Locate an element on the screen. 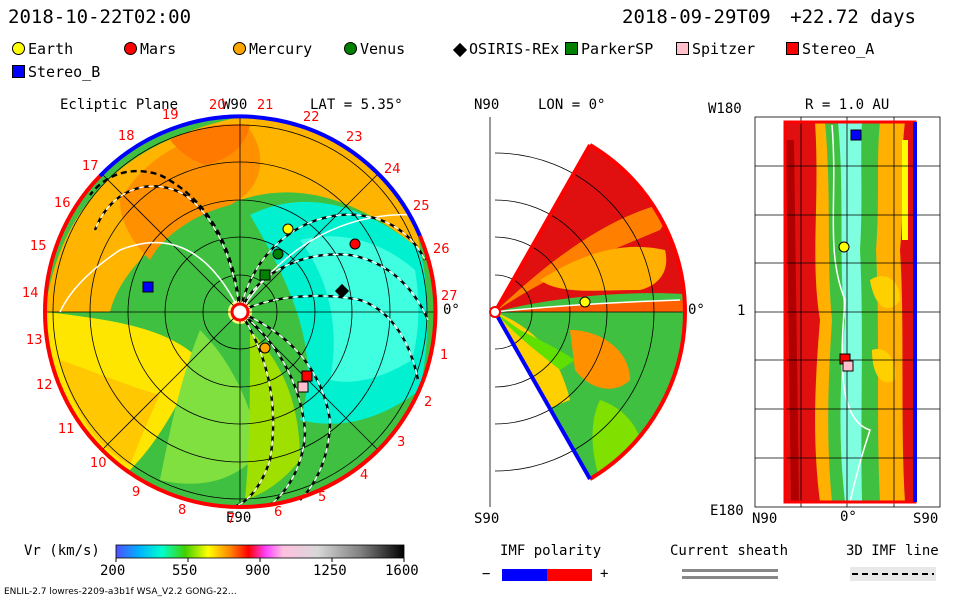 The image size is (960, 600). rot-9: 9 is located at coordinates (136, 492).